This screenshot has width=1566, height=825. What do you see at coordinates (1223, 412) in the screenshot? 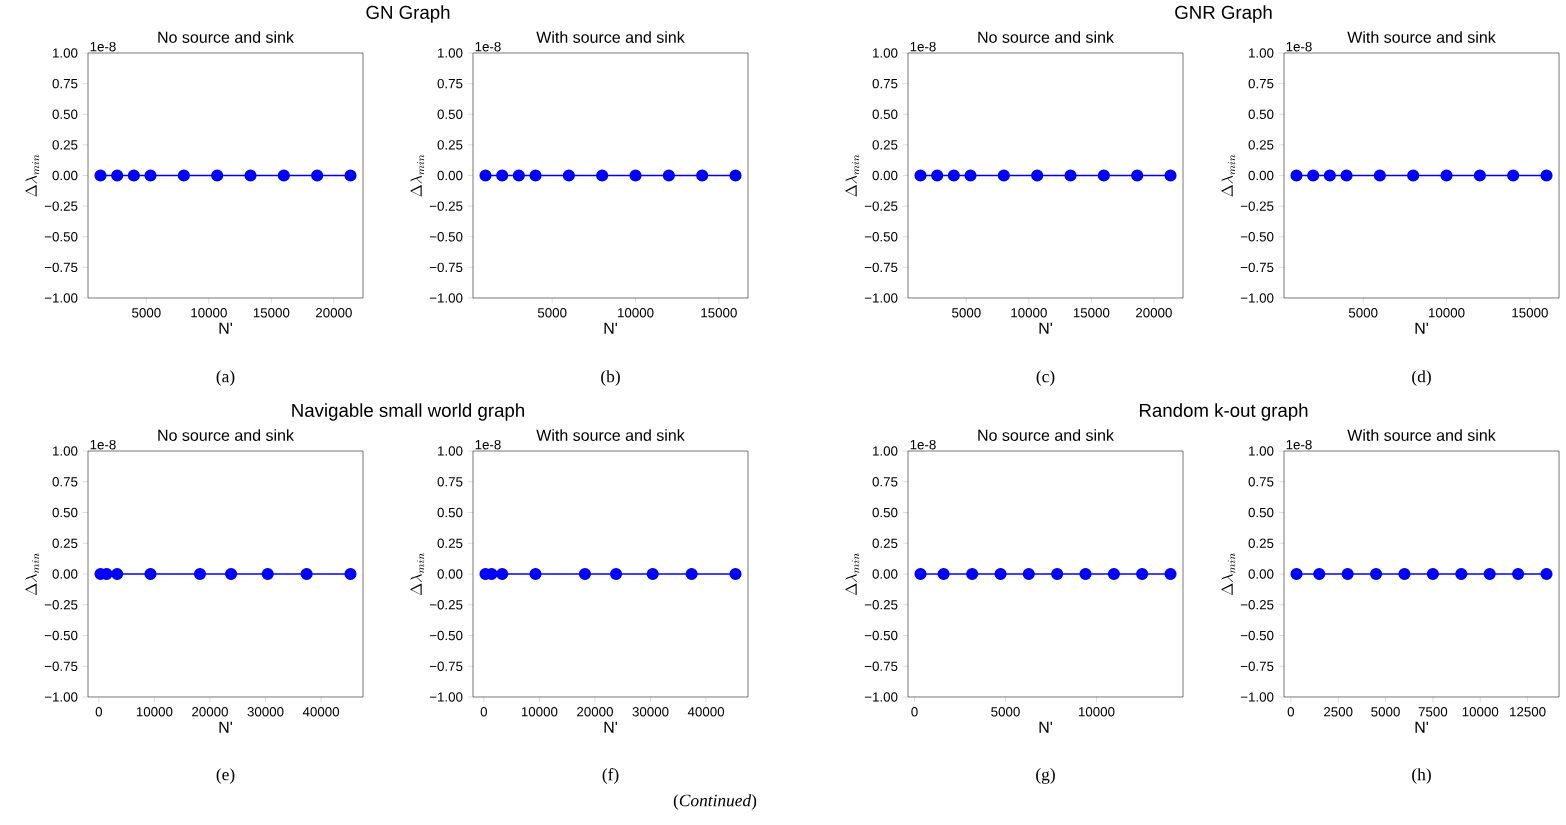
I see `text: Random k-out graph` at bounding box center [1223, 412].